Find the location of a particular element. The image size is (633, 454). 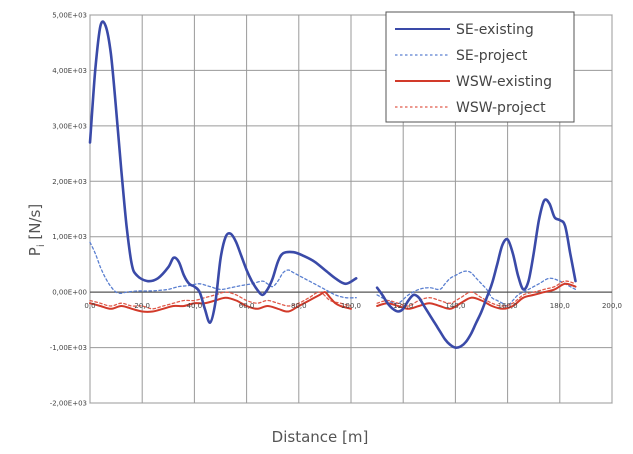

legend-label-wsw-existing: WSW-existing is located at coordinates (504, 82).